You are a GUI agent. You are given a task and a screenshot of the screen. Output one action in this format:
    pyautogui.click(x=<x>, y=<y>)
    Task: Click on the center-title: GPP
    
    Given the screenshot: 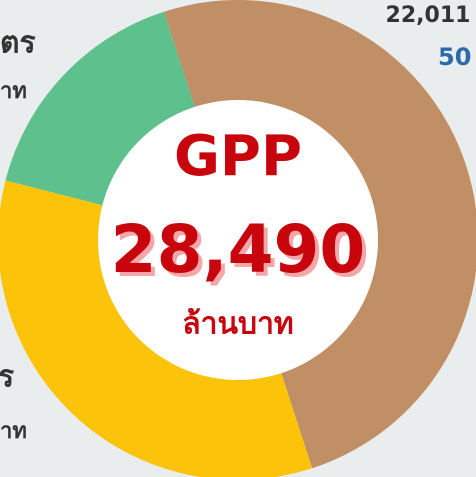 What is the action you would take?
    pyautogui.click(x=238, y=156)
    